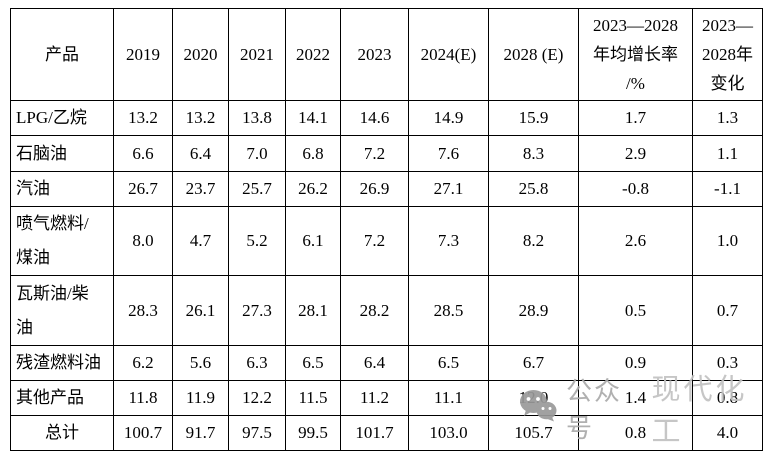 This screenshot has height=451, width=768. Describe the element at coordinates (374, 54) in the screenshot. I see `column-header: 2023` at that location.